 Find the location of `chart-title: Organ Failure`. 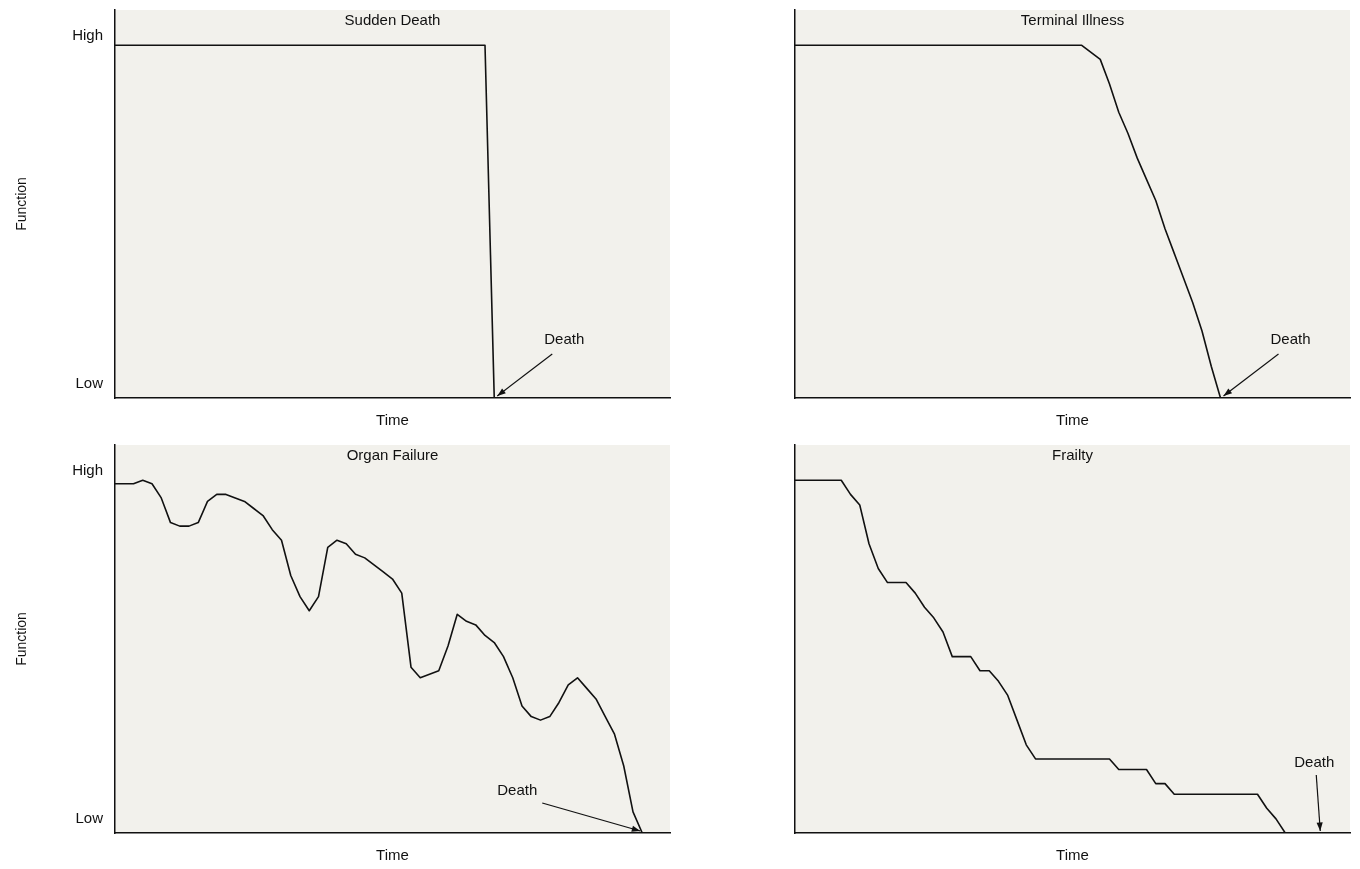

chart-title: Organ Failure is located at coordinates (392, 454).